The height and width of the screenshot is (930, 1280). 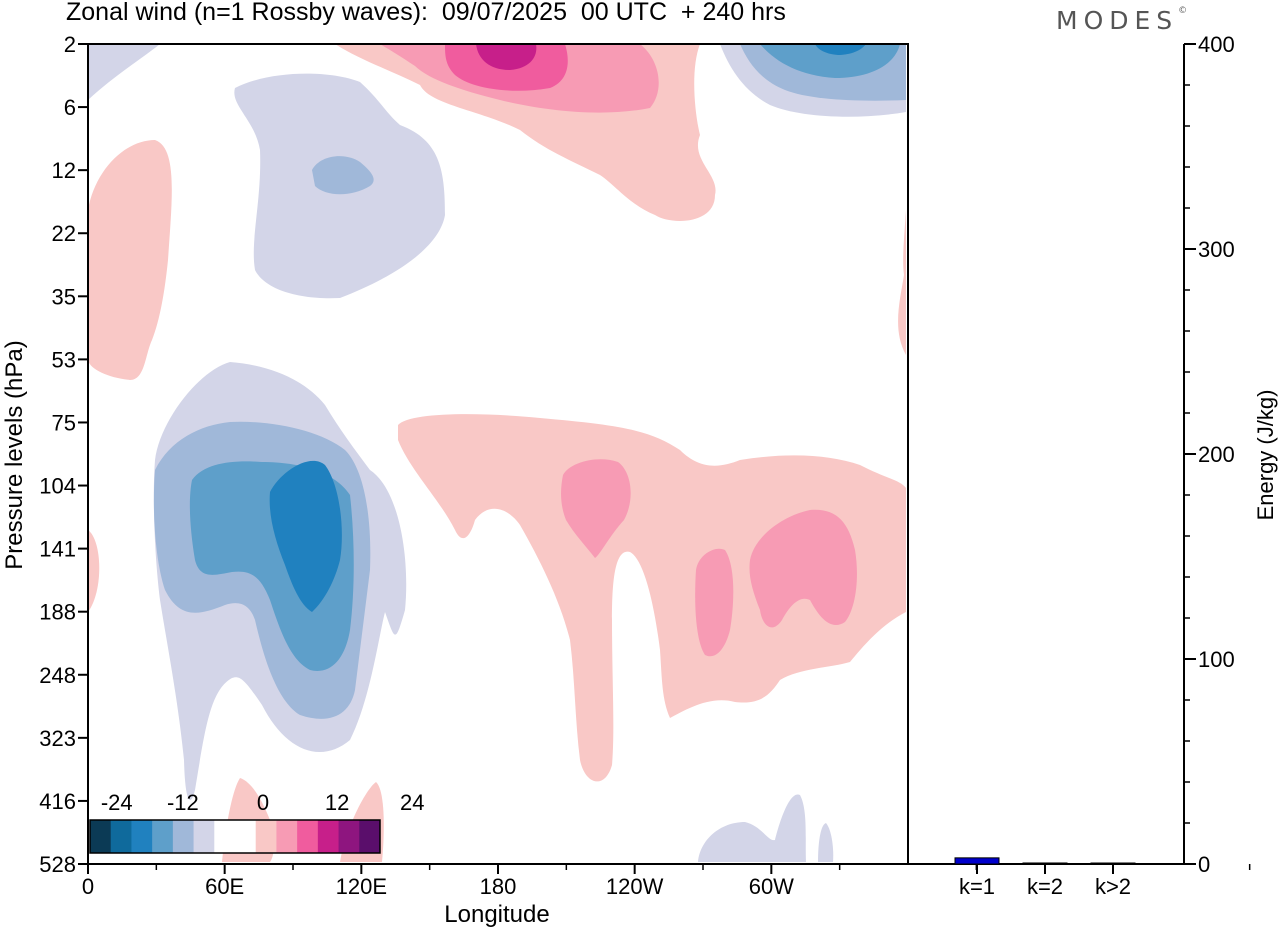 I want to click on energy-tick-label: 400, so click(x=1216, y=44).